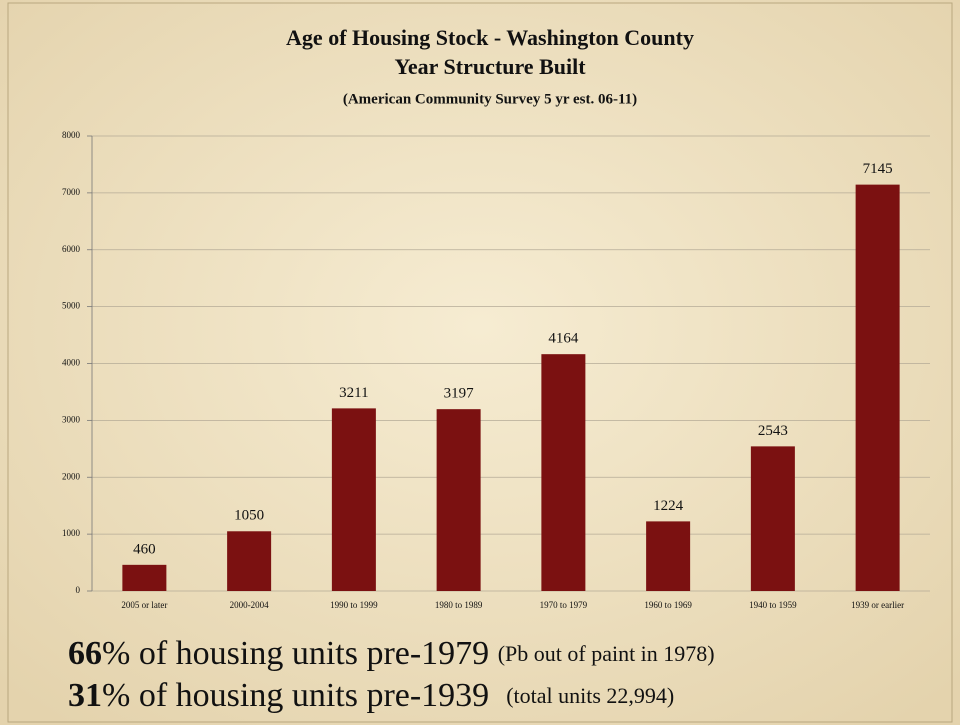 Image resolution: width=960 pixels, height=725 pixels. I want to click on y-tick-label: 8000, so click(71, 135).